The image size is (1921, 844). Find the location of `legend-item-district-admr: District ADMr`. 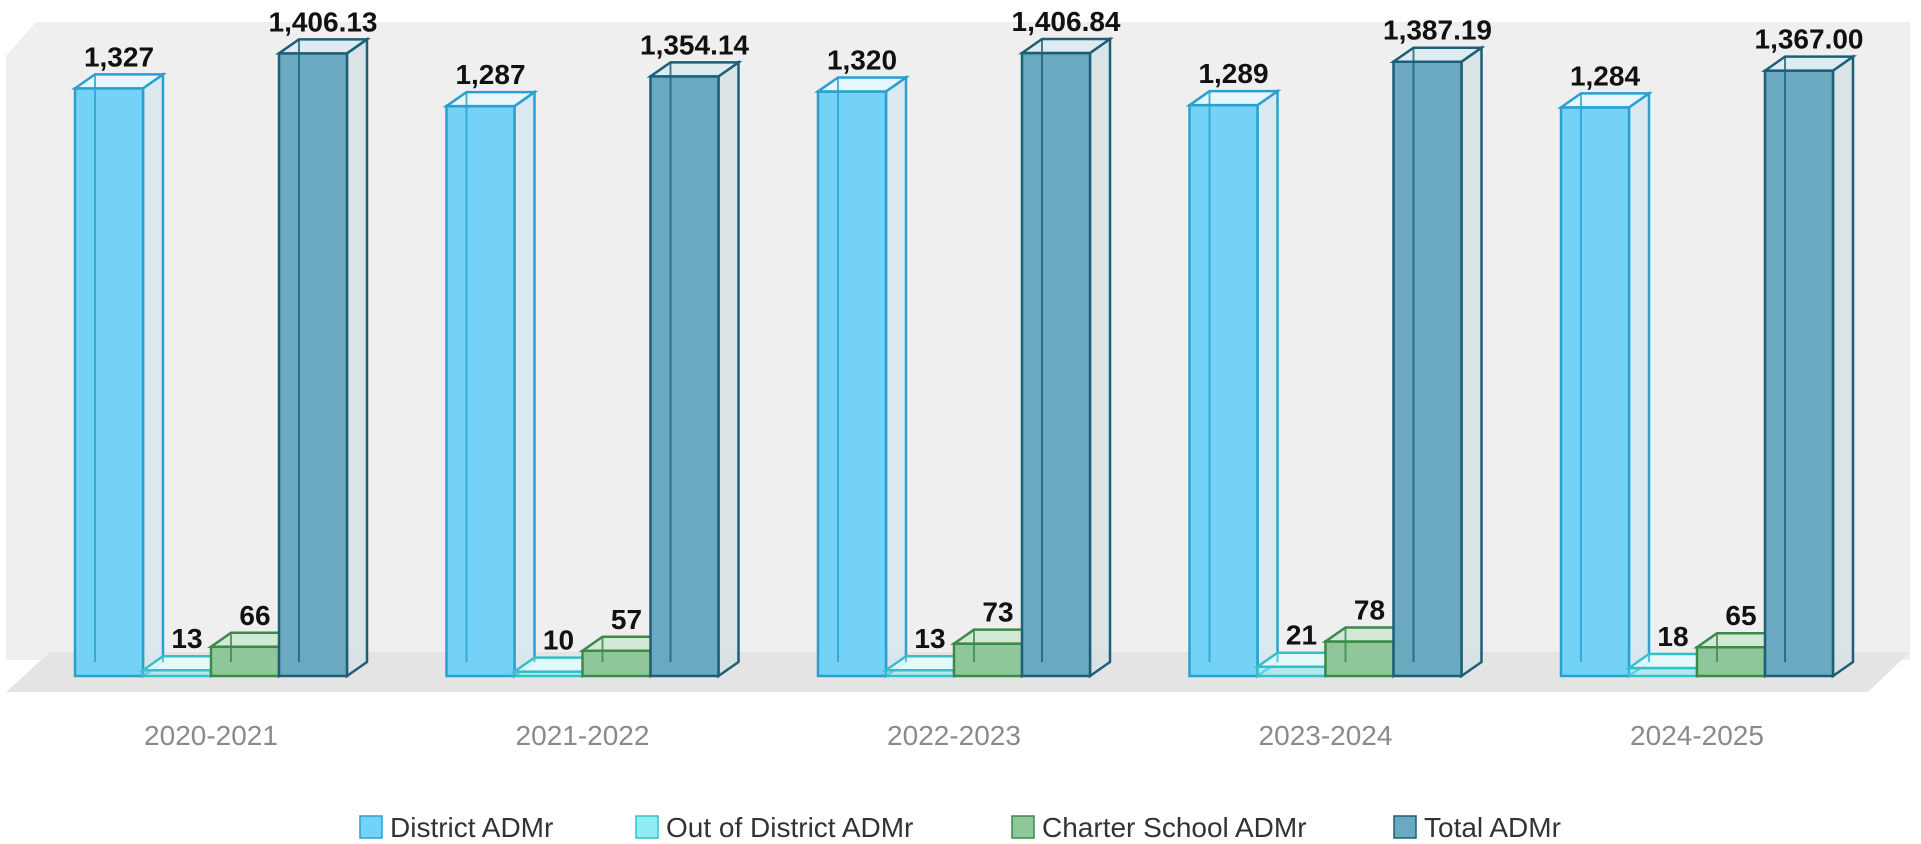

legend-item-district-admr: District ADMr is located at coordinates (456, 827).